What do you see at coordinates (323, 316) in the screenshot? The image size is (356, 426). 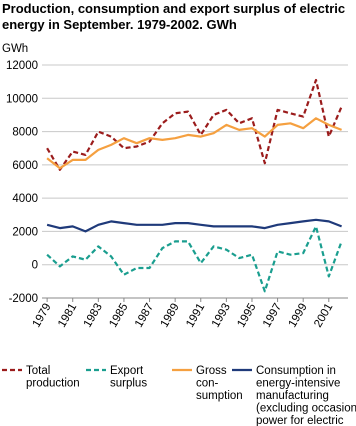 I see `x-tick-label: 2001` at bounding box center [323, 316].